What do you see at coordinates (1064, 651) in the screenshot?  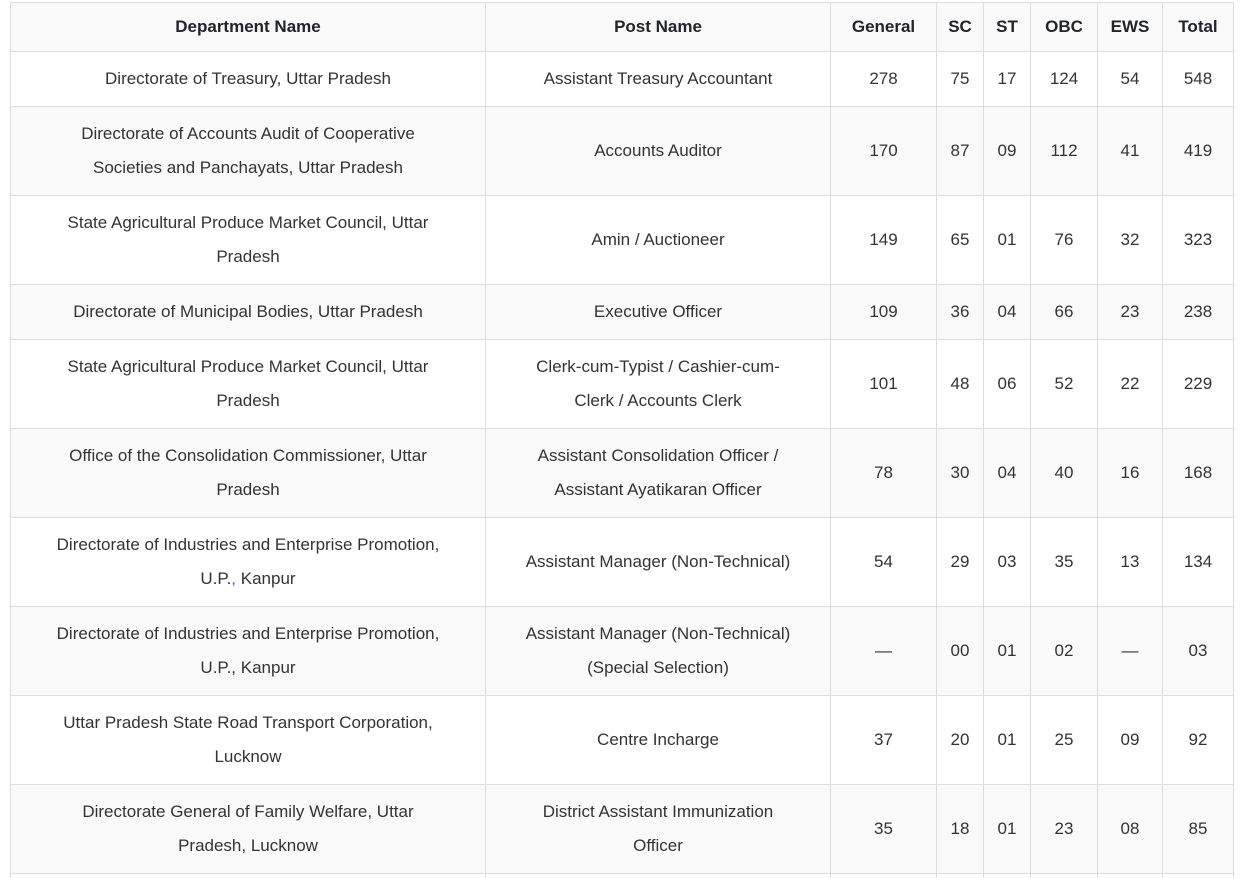 I see `obc-cell: 02` at bounding box center [1064, 651].